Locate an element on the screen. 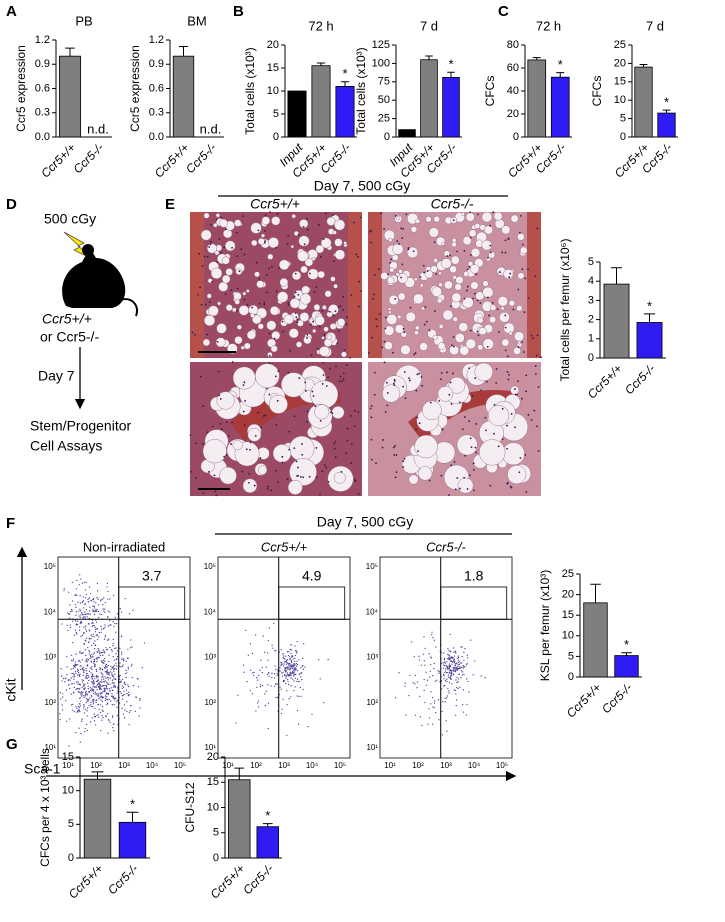 The height and width of the screenshot is (922, 725). gate is located at coordinates (474, 603).